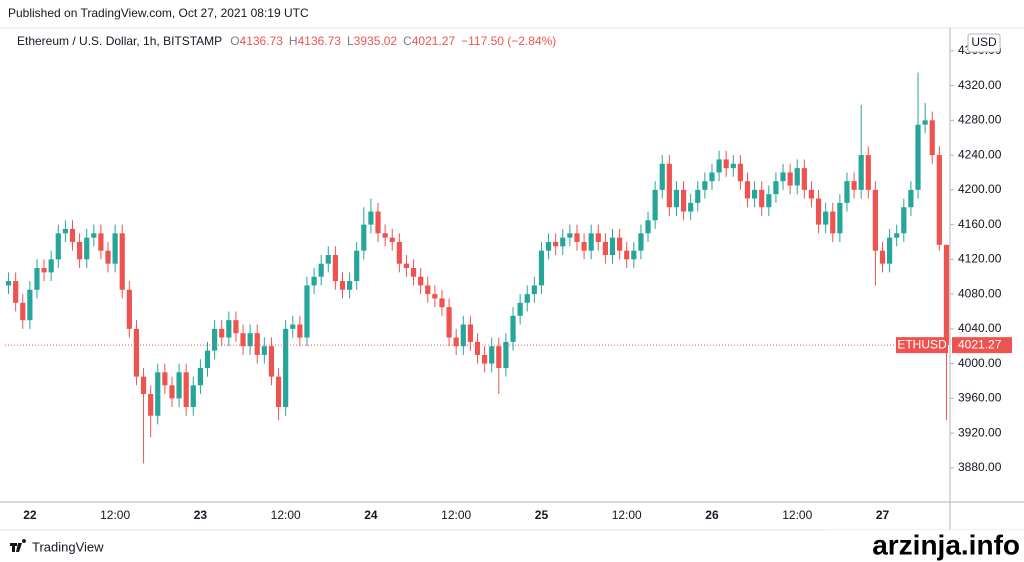 Image resolution: width=1024 pixels, height=562 pixels. I want to click on x-tick-label: 24, so click(371, 515).